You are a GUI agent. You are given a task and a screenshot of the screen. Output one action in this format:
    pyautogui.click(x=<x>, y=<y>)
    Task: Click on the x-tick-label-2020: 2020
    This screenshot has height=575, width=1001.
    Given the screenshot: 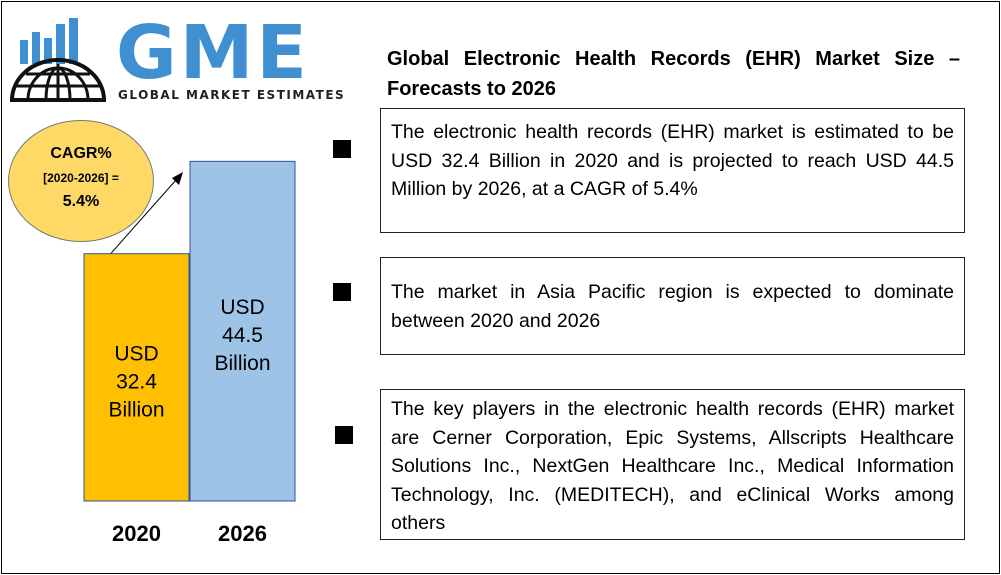 What is the action you would take?
    pyautogui.click(x=136, y=533)
    